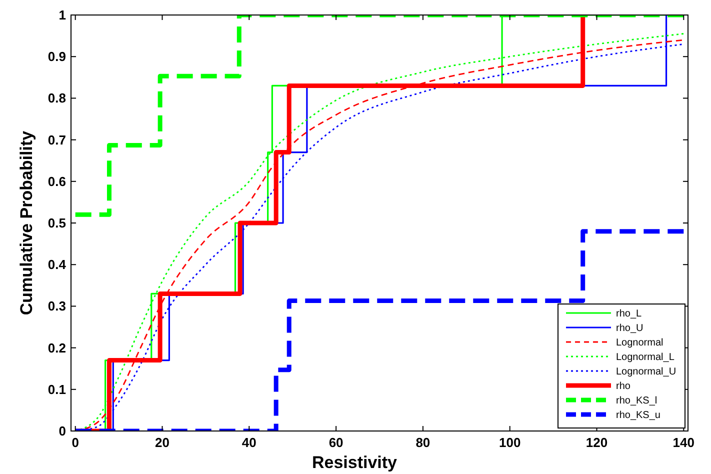 The width and height of the screenshot is (711, 474). What do you see at coordinates (646, 372) in the screenshot?
I see `legend-label: Lognormal_U` at bounding box center [646, 372].